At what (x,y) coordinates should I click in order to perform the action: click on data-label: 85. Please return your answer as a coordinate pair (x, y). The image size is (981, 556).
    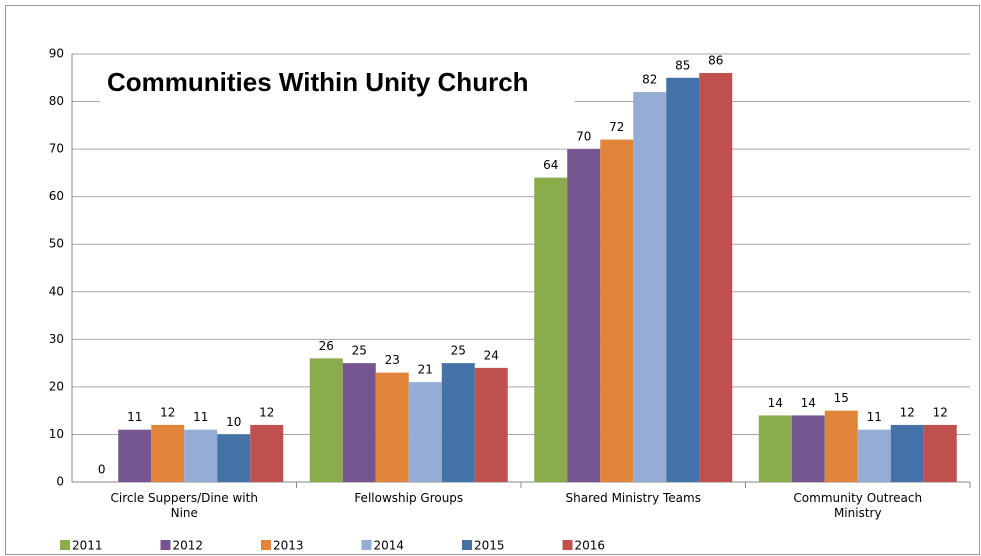
    Looking at the image, I should click on (682, 65).